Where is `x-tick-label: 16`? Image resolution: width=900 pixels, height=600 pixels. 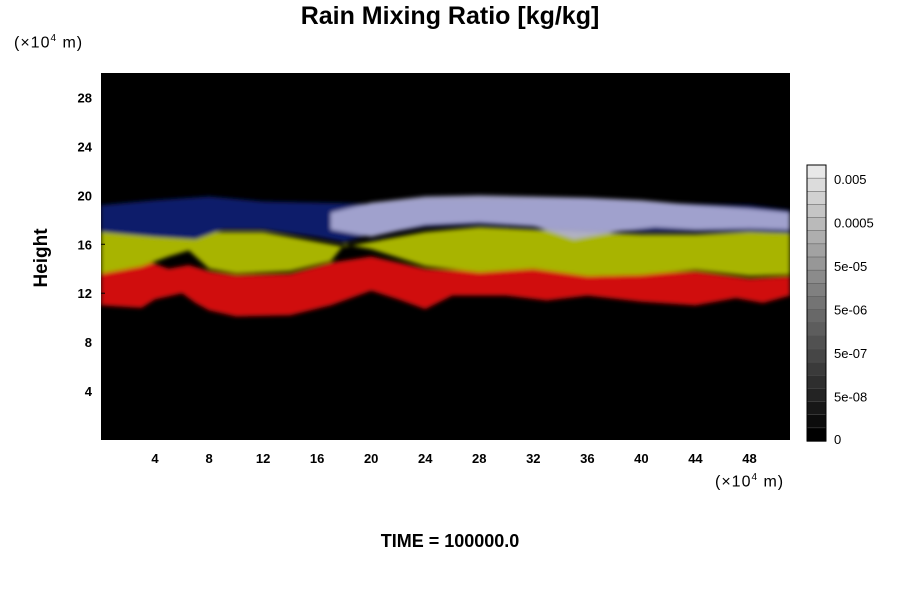 x-tick-label: 16 is located at coordinates (317, 458).